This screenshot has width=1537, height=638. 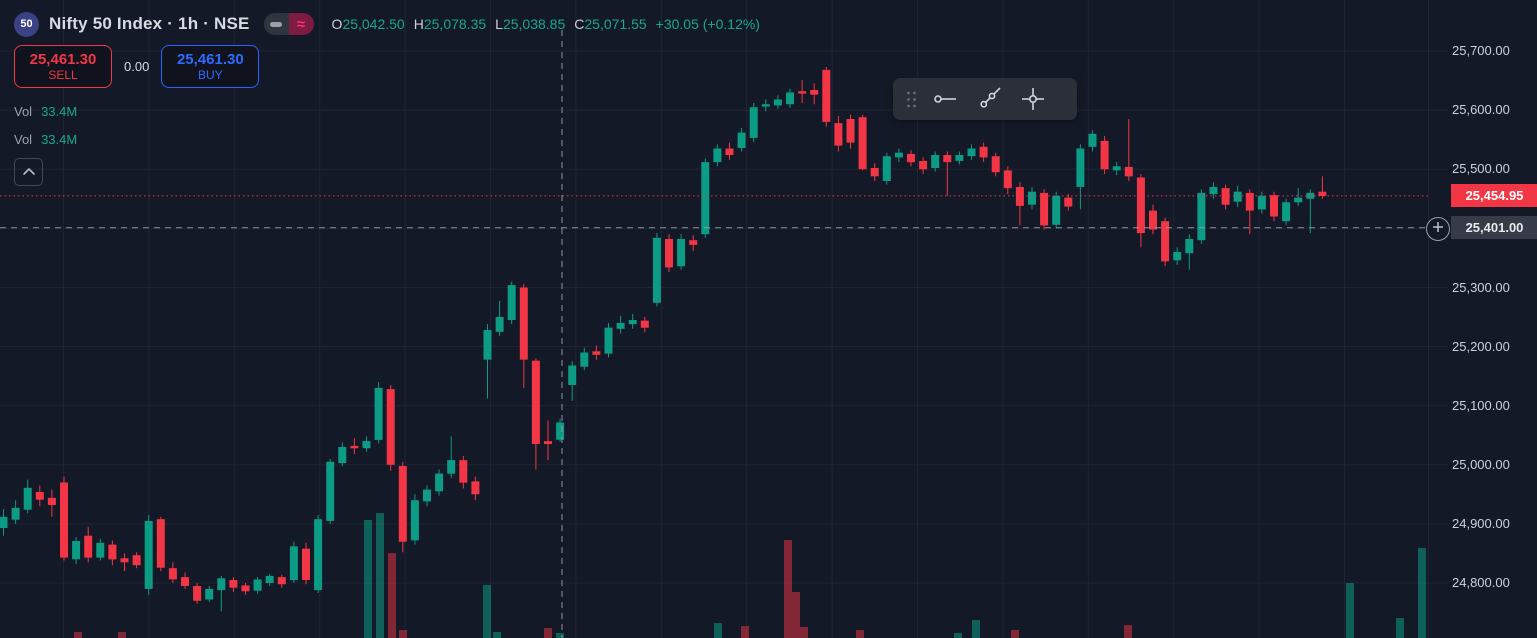 I want to click on drawing-toolbar, so click(x=985, y=99).